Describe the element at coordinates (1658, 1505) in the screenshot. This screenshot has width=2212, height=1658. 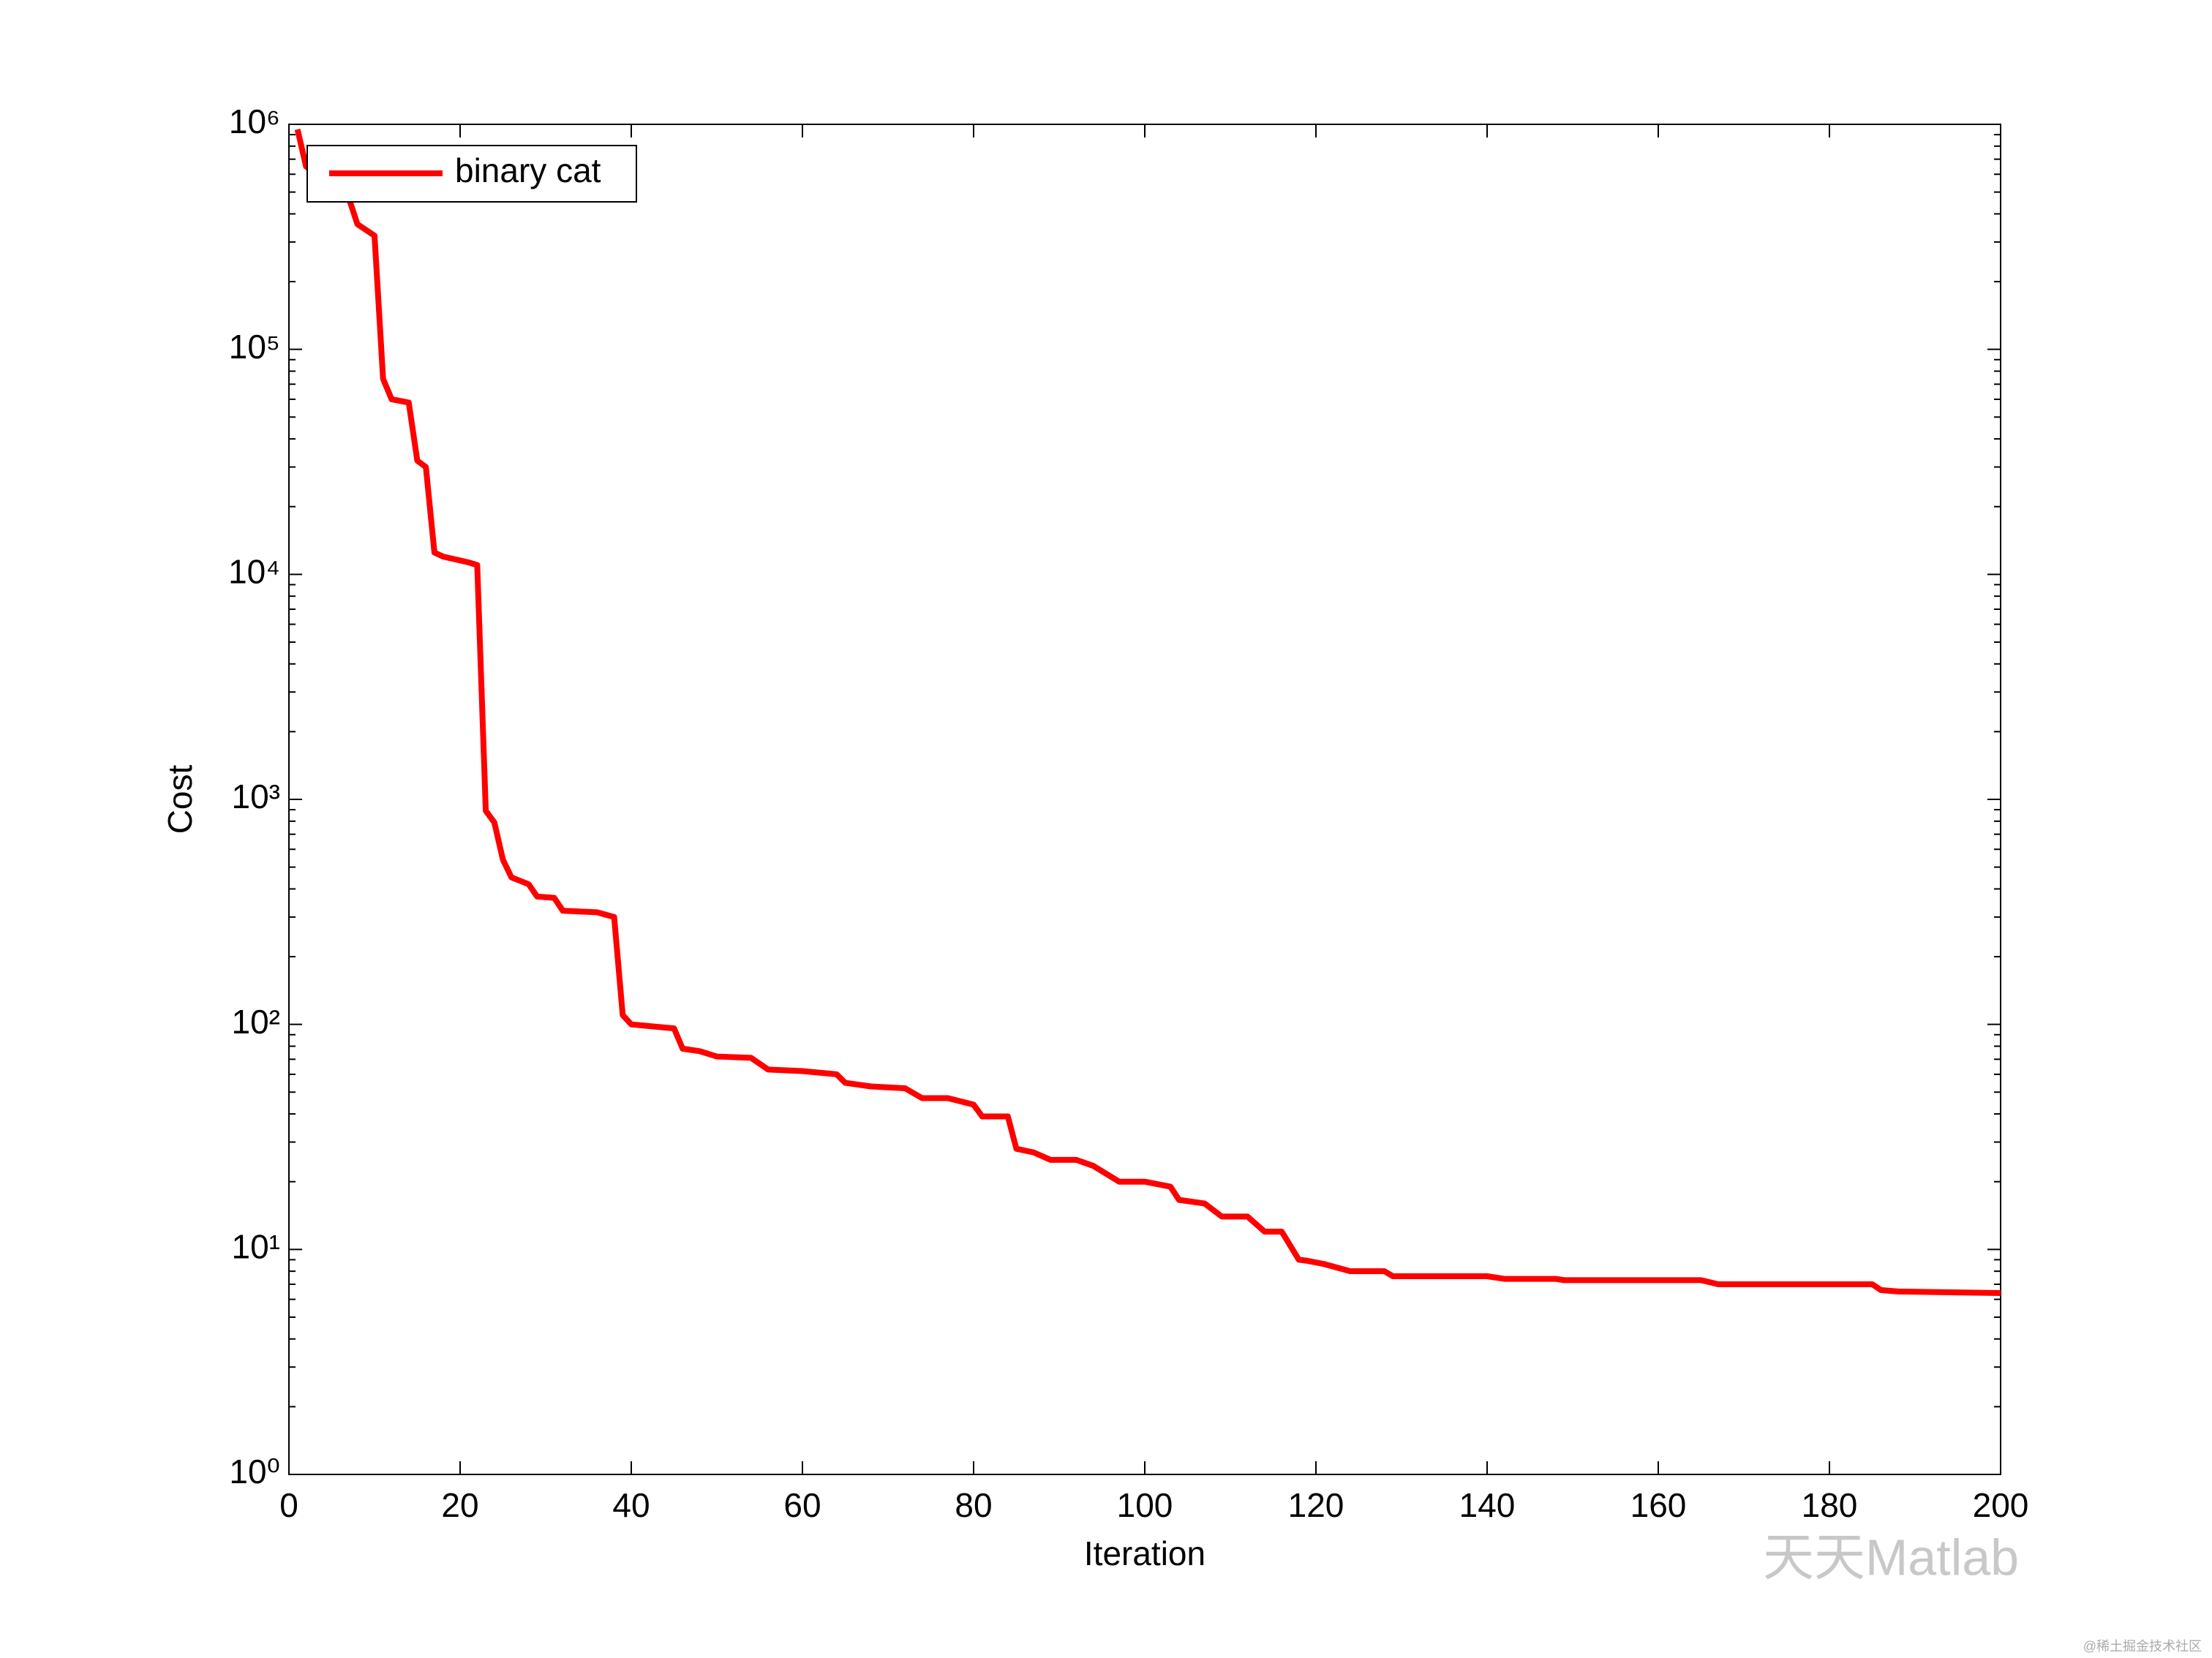
I see `x-tick-label: 160` at that location.